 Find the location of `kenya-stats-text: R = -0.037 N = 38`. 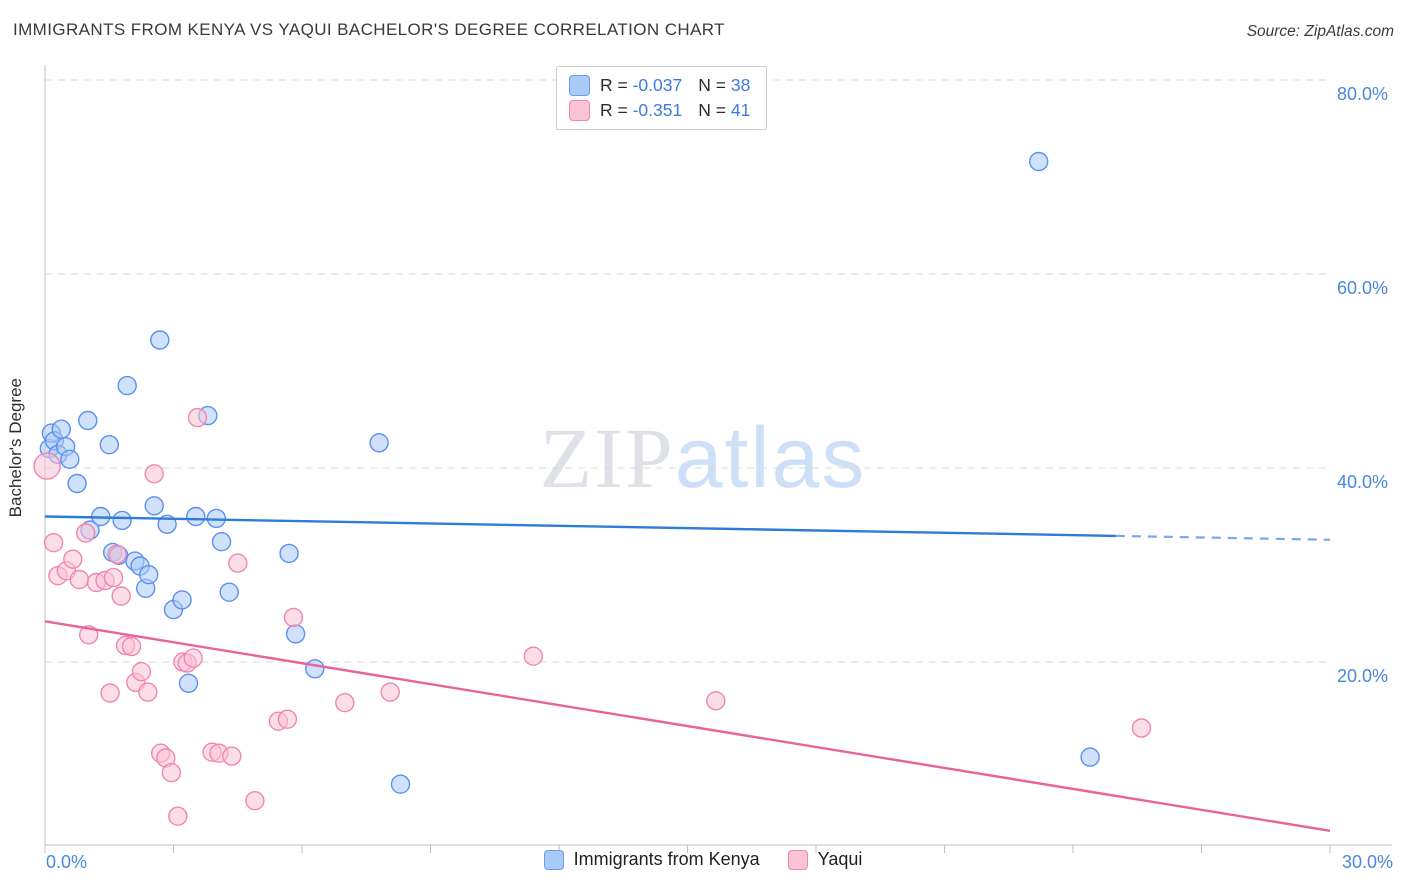

kenya-stats-text: R = -0.037 N = 38 is located at coordinates (675, 85).